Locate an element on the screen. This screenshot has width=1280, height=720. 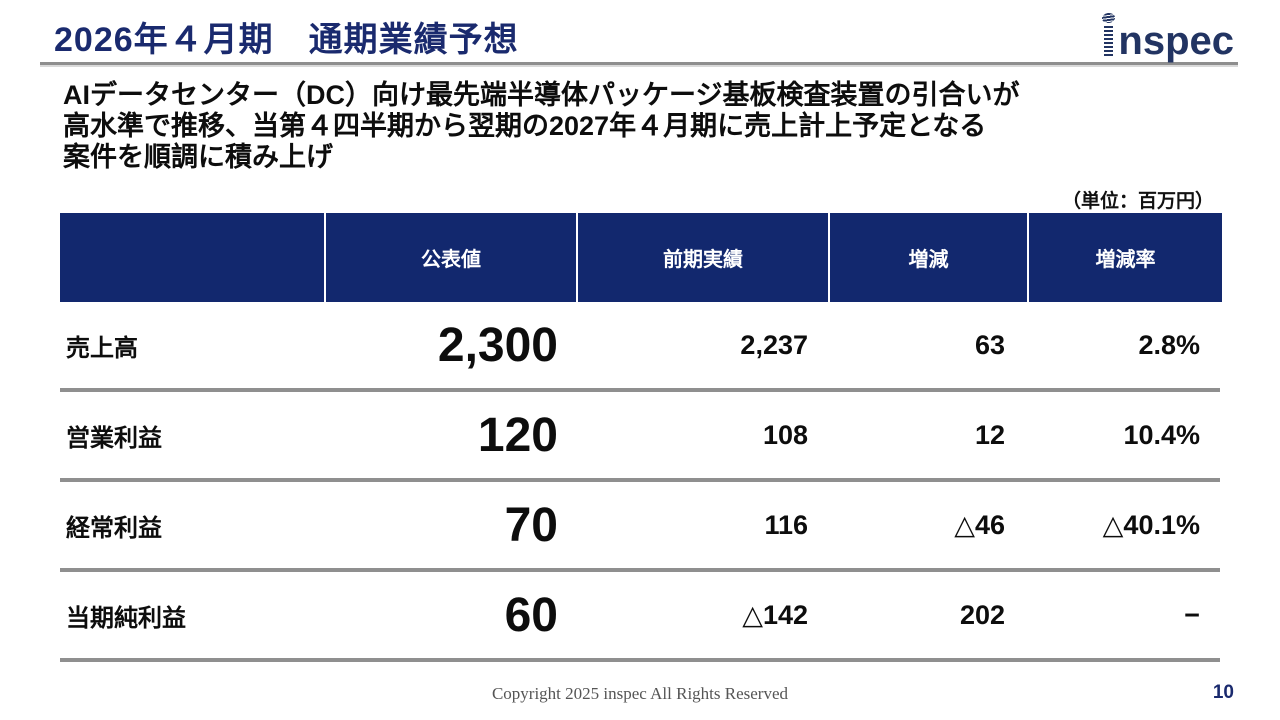
logo-striped-i-icon is located at coordinates (1109, 34).